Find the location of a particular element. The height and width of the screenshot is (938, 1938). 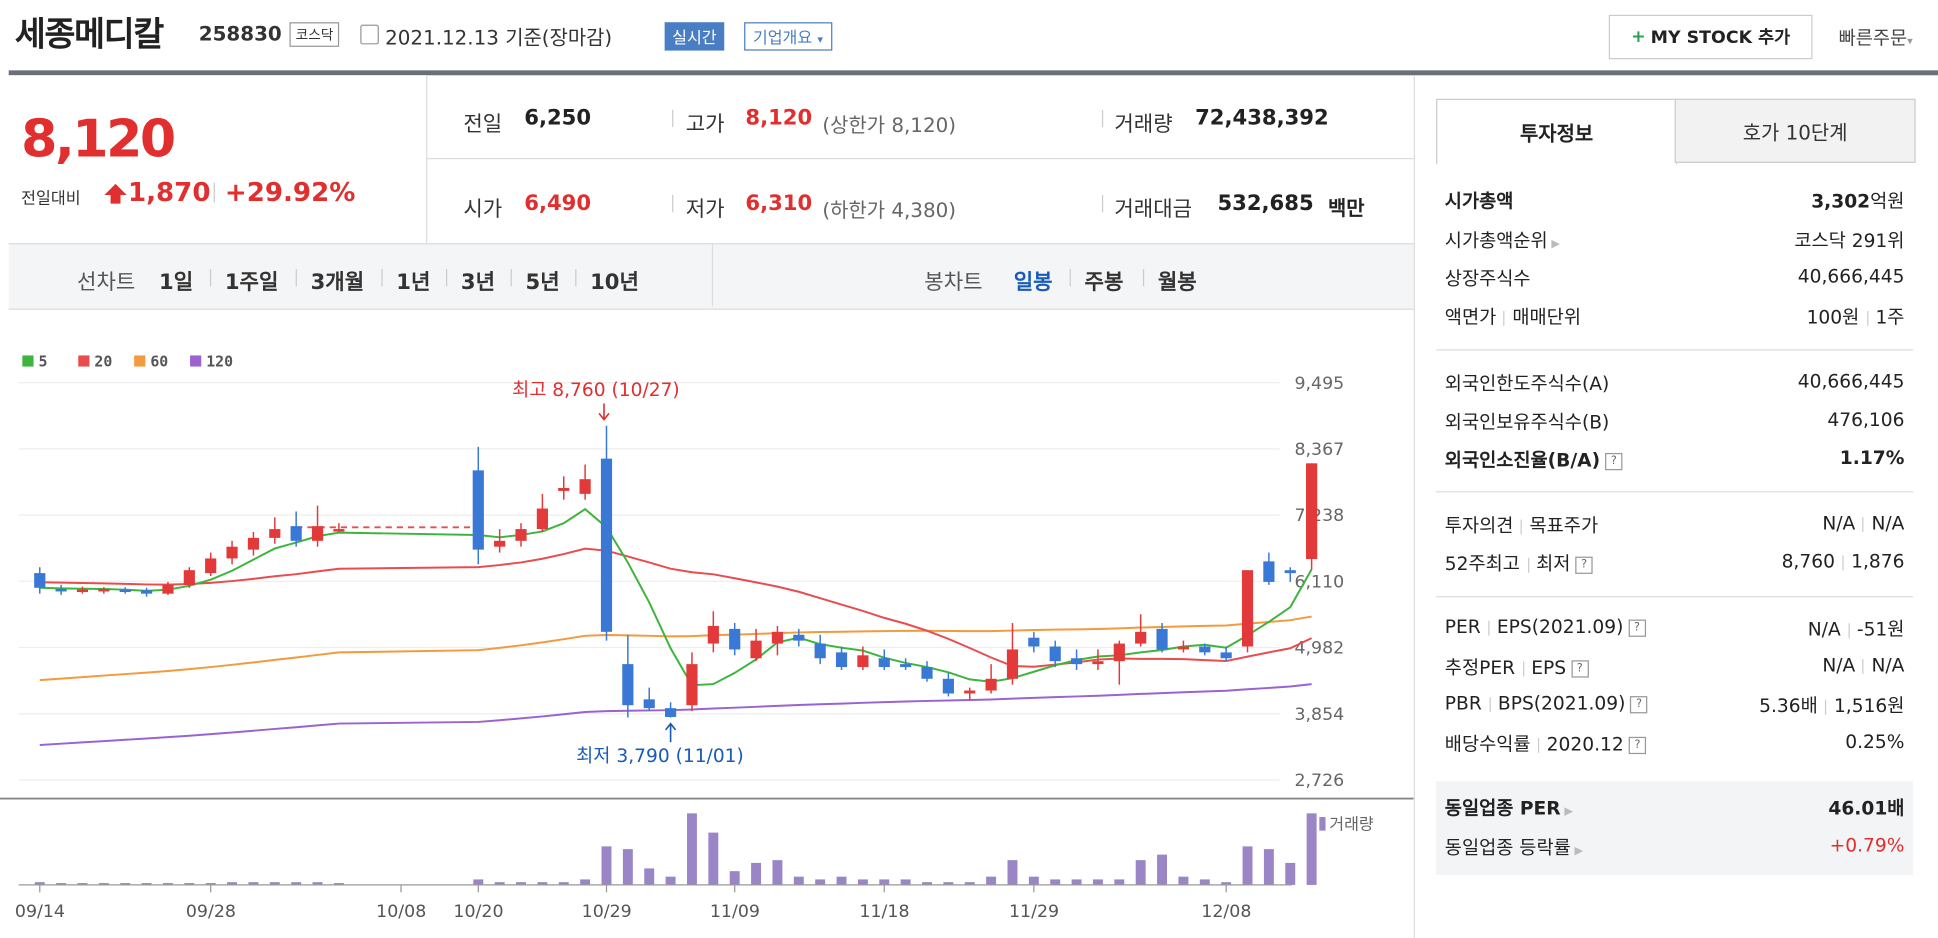

dividend: 0.25% is located at coordinates (1875, 741).